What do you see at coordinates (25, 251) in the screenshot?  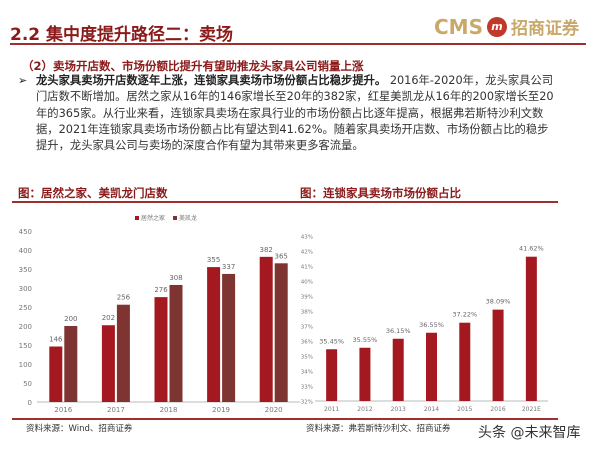 I see `y-tick-label: 400` at bounding box center [25, 251].